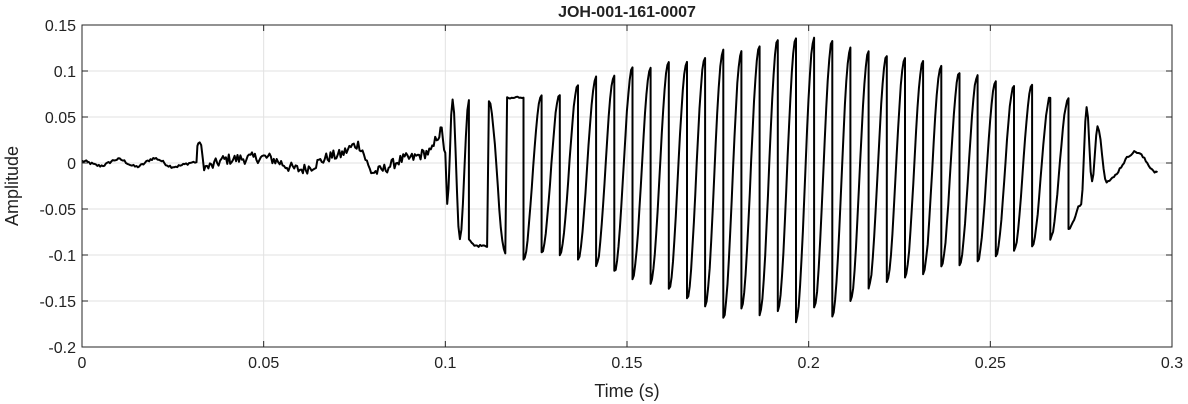  Describe the element at coordinates (60, 118) in the screenshot. I see `y-tick-label: 0.05` at that location.